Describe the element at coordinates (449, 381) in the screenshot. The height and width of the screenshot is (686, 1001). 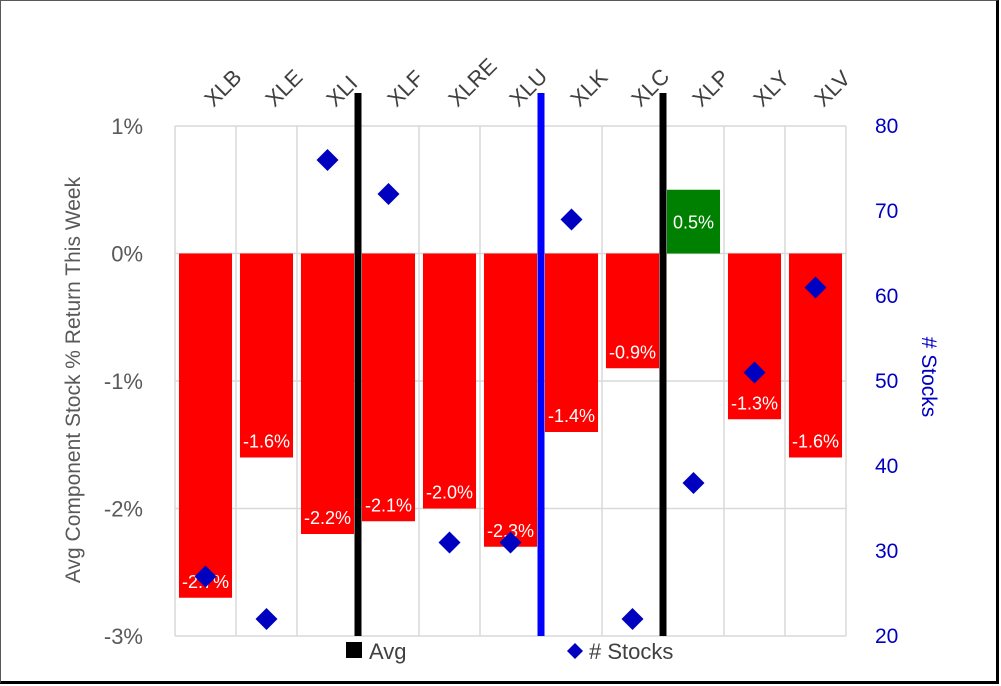
I see `bar-xlre` at that location.